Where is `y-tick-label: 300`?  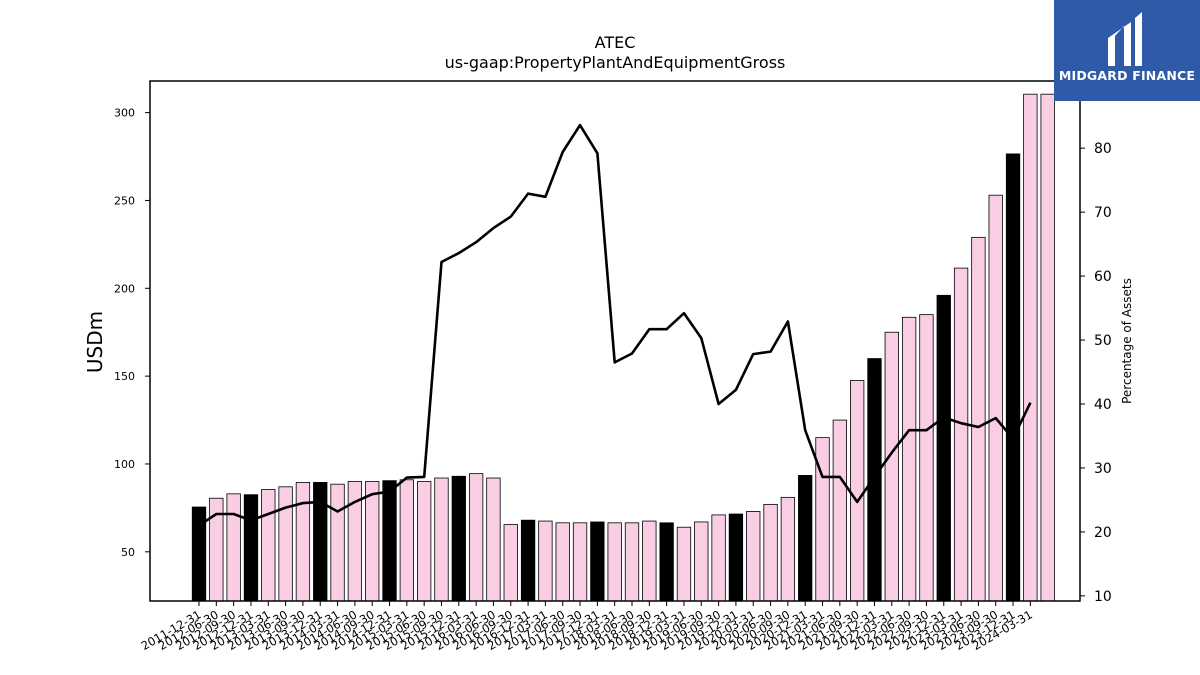 y-tick-label: 300 is located at coordinates (124, 113).